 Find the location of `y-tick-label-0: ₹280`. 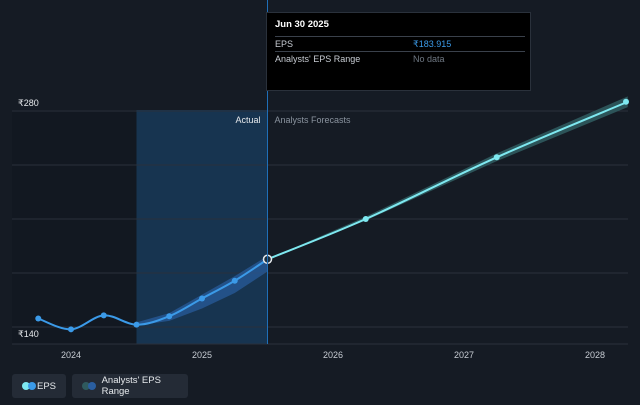

y-tick-label-0: ₹280 is located at coordinates (28, 103).